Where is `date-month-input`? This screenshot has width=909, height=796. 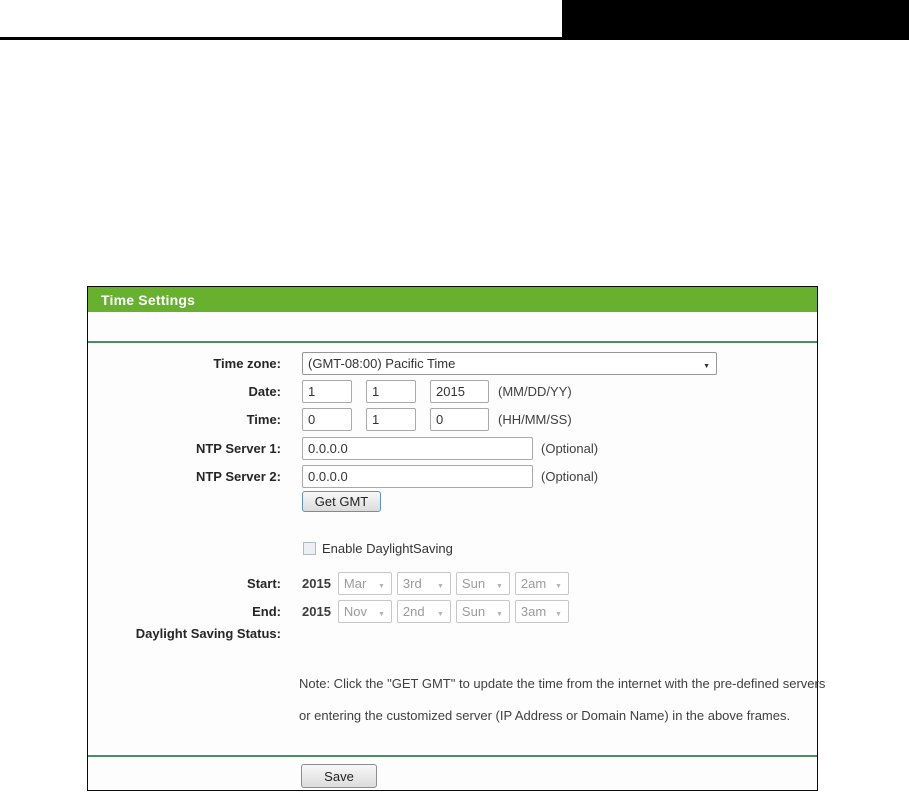
date-month-input is located at coordinates (327, 391).